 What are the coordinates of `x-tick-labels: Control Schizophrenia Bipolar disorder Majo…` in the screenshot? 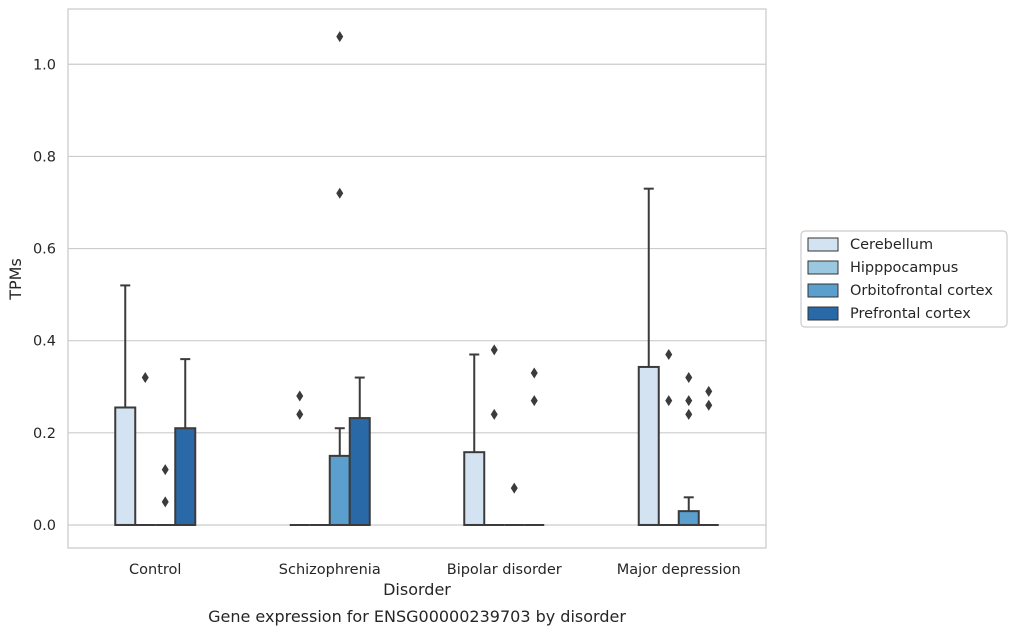 It's located at (435, 570).